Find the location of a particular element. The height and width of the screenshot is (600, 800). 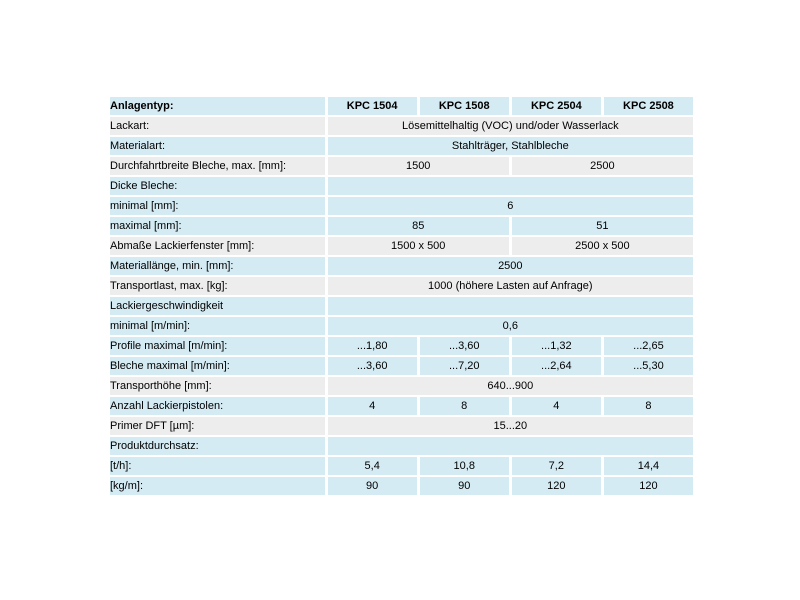

spec-value-cell: ...2,64 is located at coordinates (556, 366).